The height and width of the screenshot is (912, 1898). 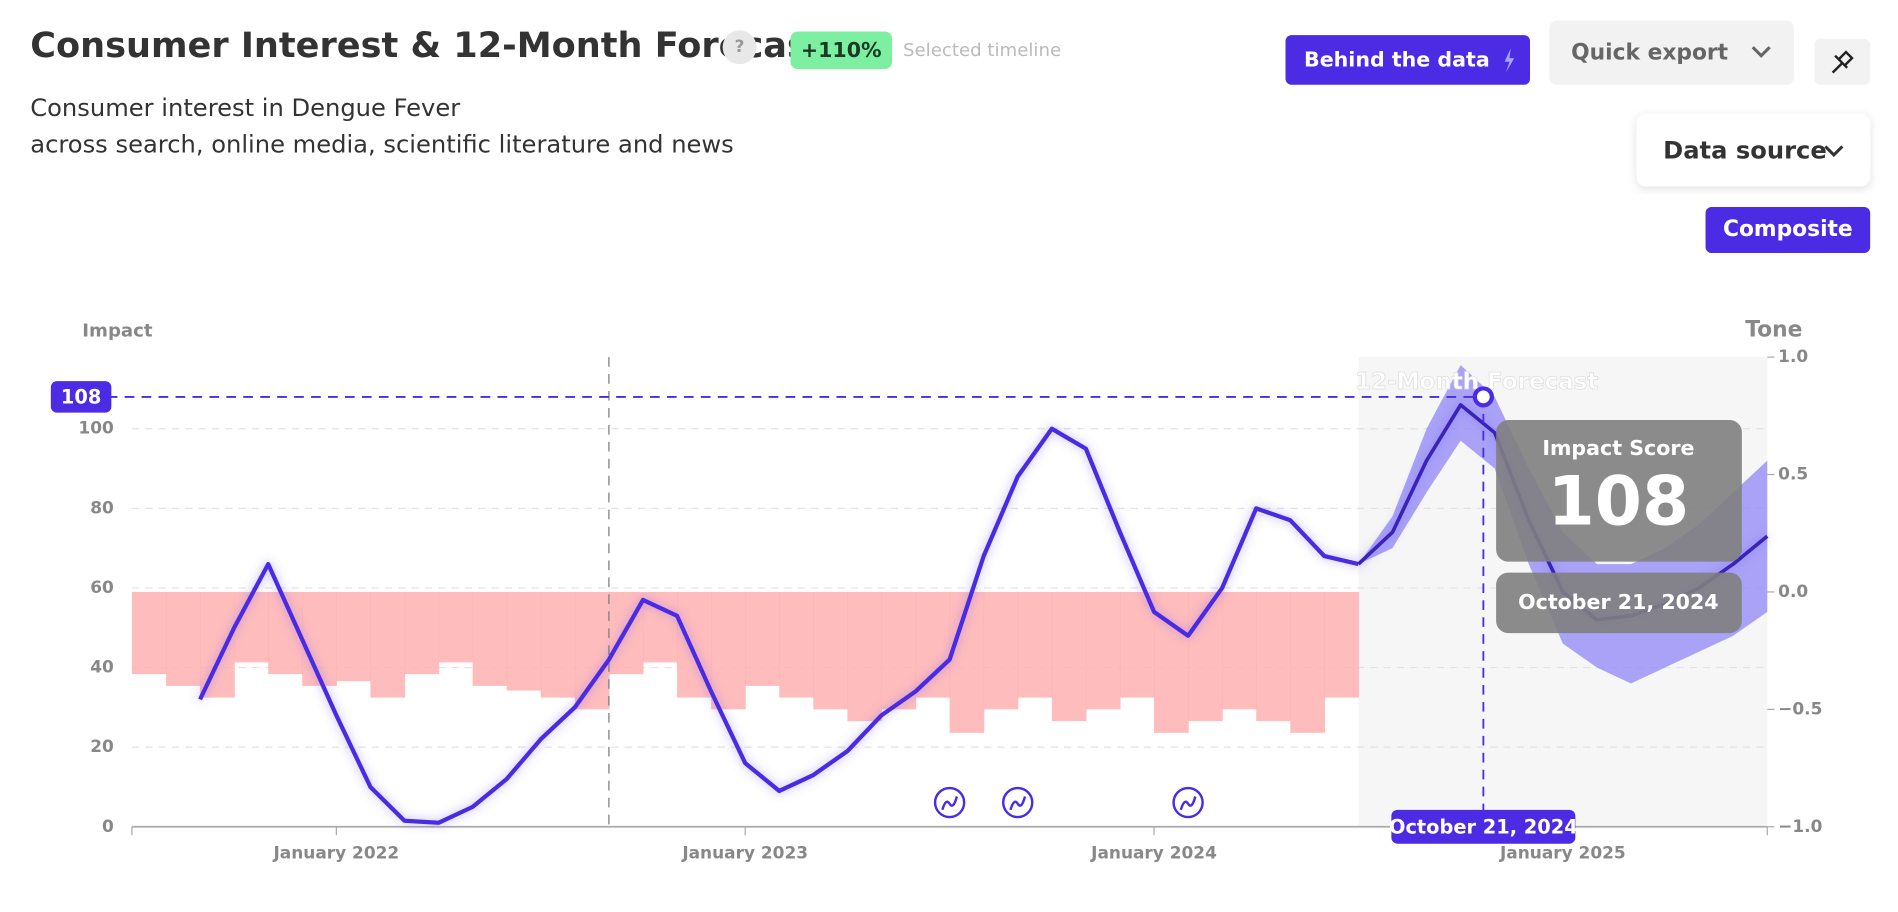 What do you see at coordinates (245, 108) in the screenshot?
I see `subtitle: Consumer interest in Dengue Fever` at bounding box center [245, 108].